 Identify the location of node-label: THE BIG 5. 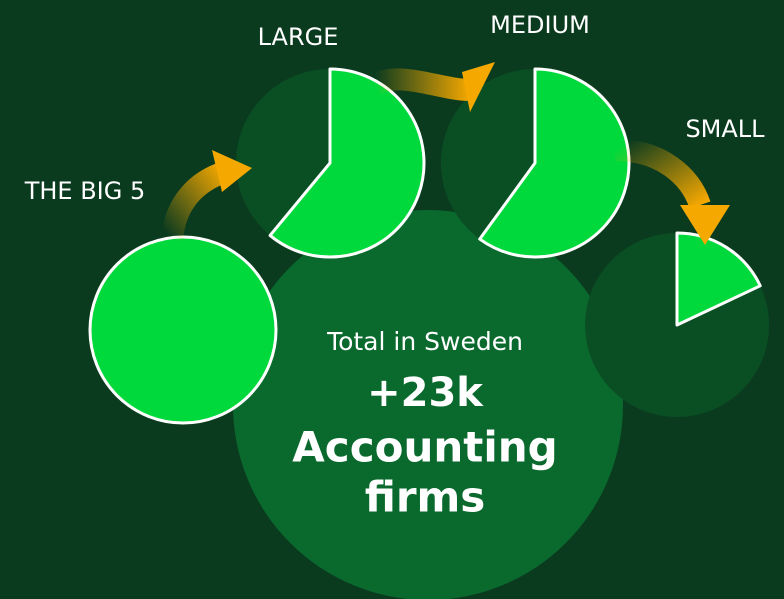
(85, 191).